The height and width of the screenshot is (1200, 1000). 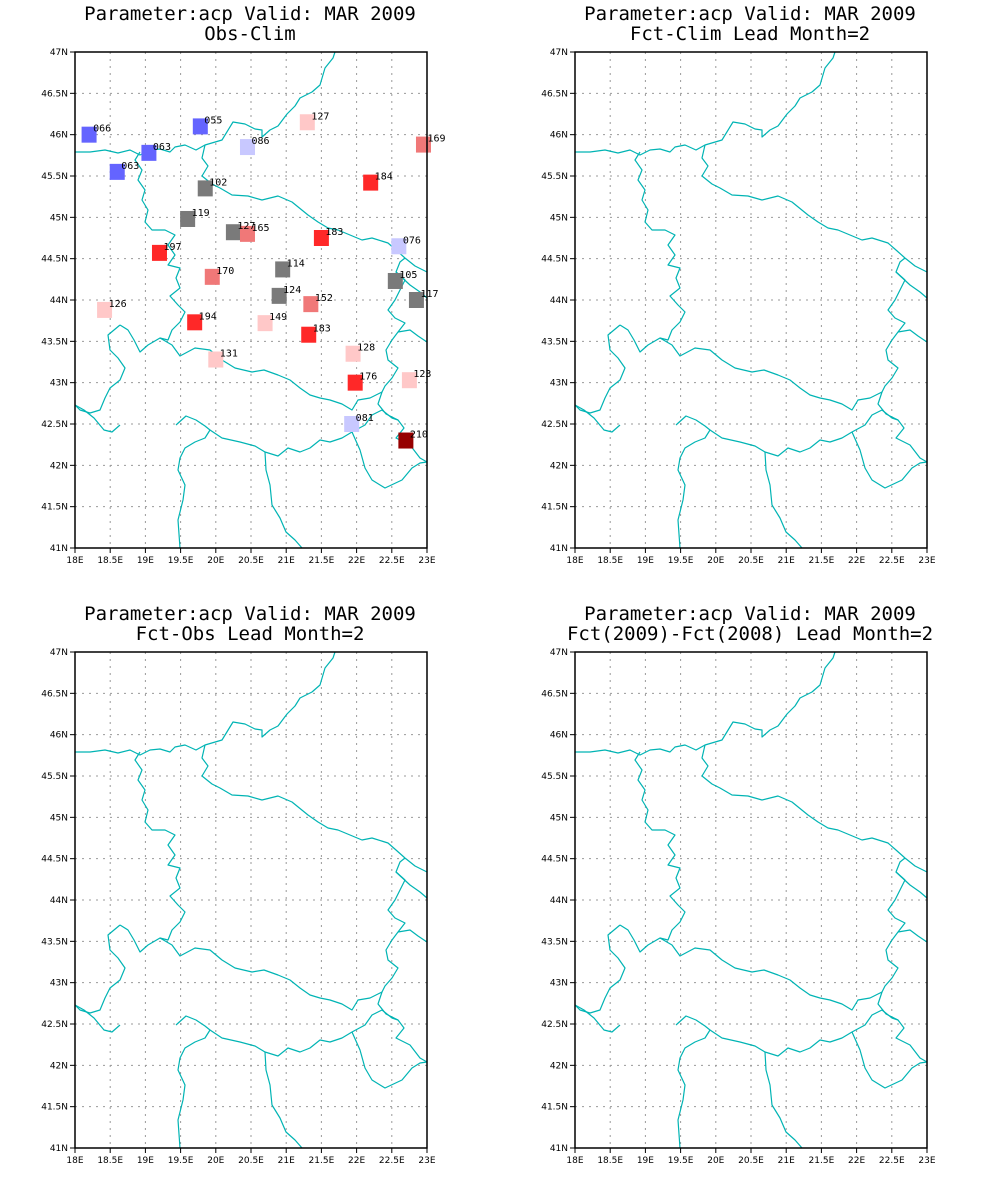 What do you see at coordinates (59, 1149) in the screenshot?
I see `lat-tick-label: 41N` at bounding box center [59, 1149].